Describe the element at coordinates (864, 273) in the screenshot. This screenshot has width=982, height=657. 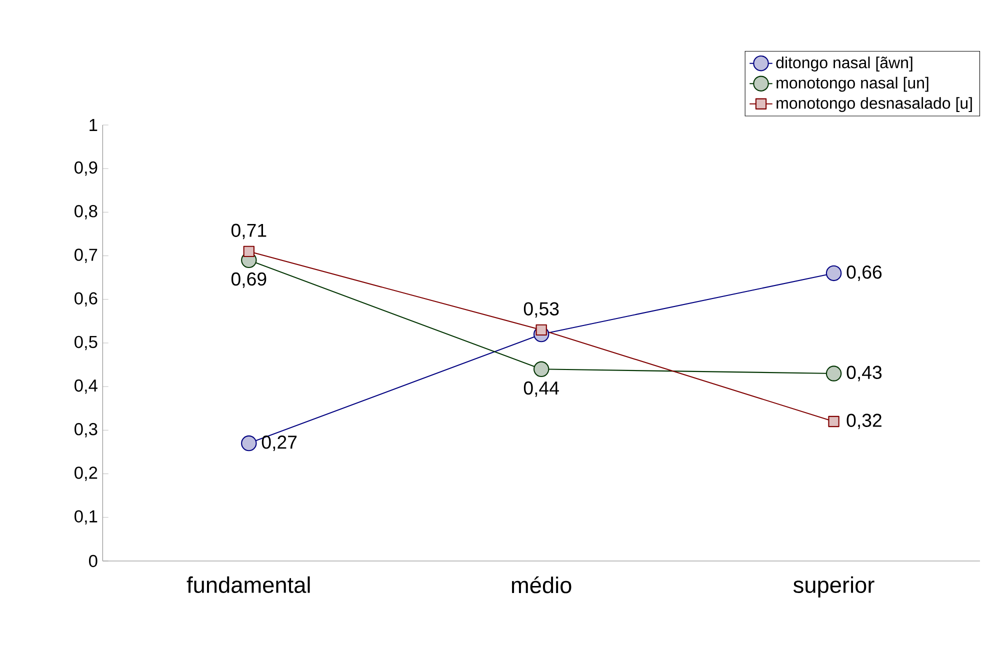
I see `data-label: 0,66` at that location.